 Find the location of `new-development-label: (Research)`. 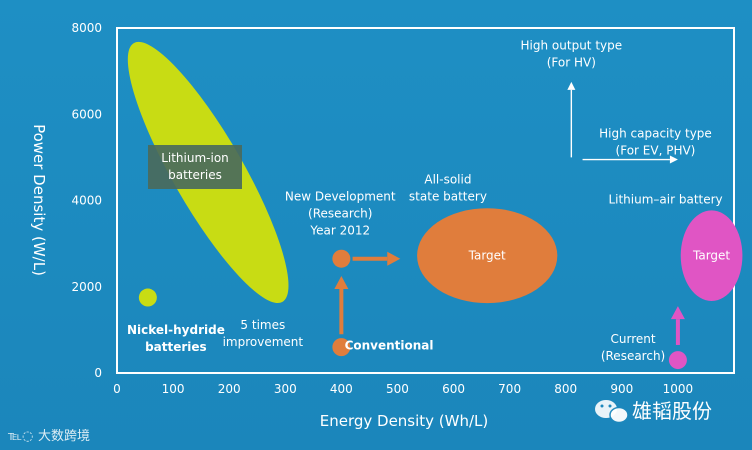

new-development-label: (Research) is located at coordinates (340, 214).